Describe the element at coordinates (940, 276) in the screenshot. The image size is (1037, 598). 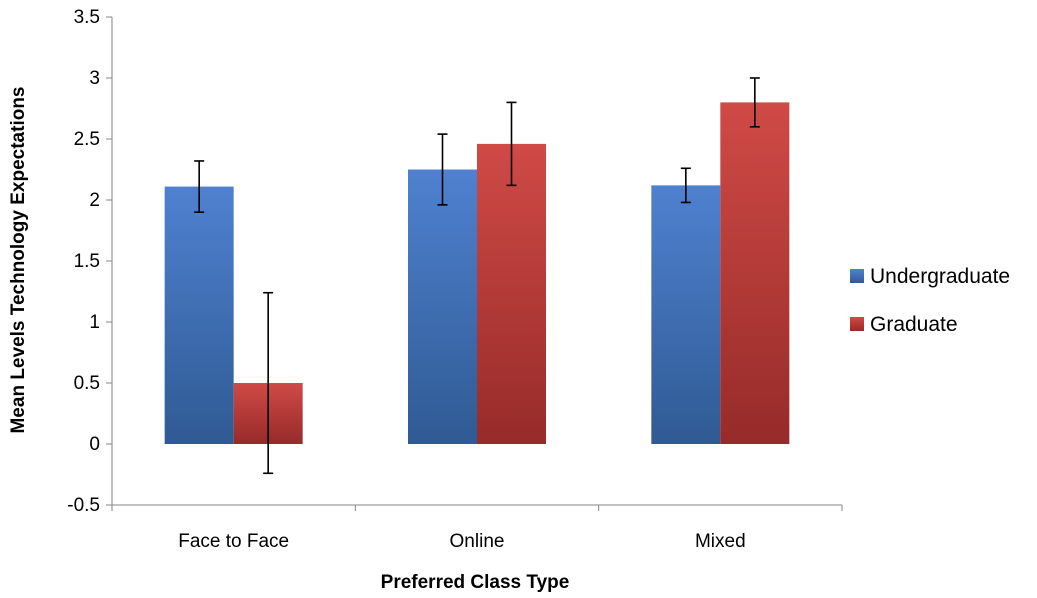
I see `legend-label: Undergraduate` at that location.